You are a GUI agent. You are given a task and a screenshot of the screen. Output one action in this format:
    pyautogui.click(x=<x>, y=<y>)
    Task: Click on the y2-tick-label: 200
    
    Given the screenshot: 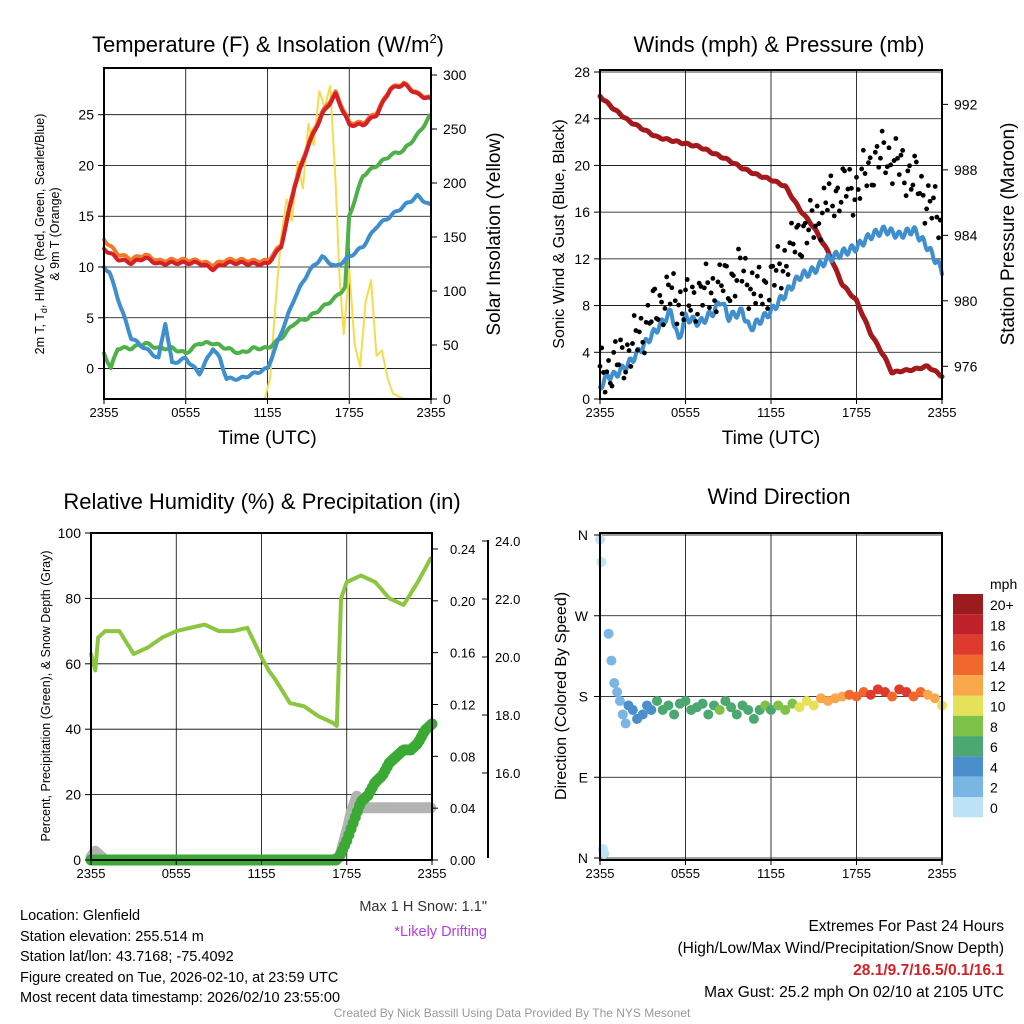 What is the action you would take?
    pyautogui.click(x=455, y=183)
    